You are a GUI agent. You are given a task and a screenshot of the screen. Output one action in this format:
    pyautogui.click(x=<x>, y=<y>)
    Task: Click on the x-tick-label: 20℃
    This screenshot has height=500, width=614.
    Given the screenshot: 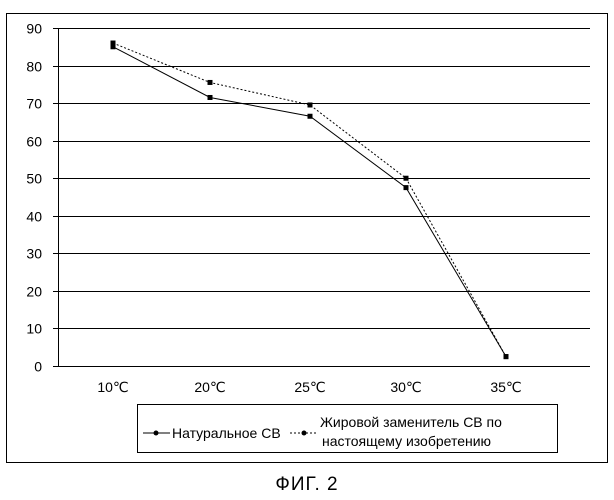 What is the action you would take?
    pyautogui.click(x=209, y=387)
    